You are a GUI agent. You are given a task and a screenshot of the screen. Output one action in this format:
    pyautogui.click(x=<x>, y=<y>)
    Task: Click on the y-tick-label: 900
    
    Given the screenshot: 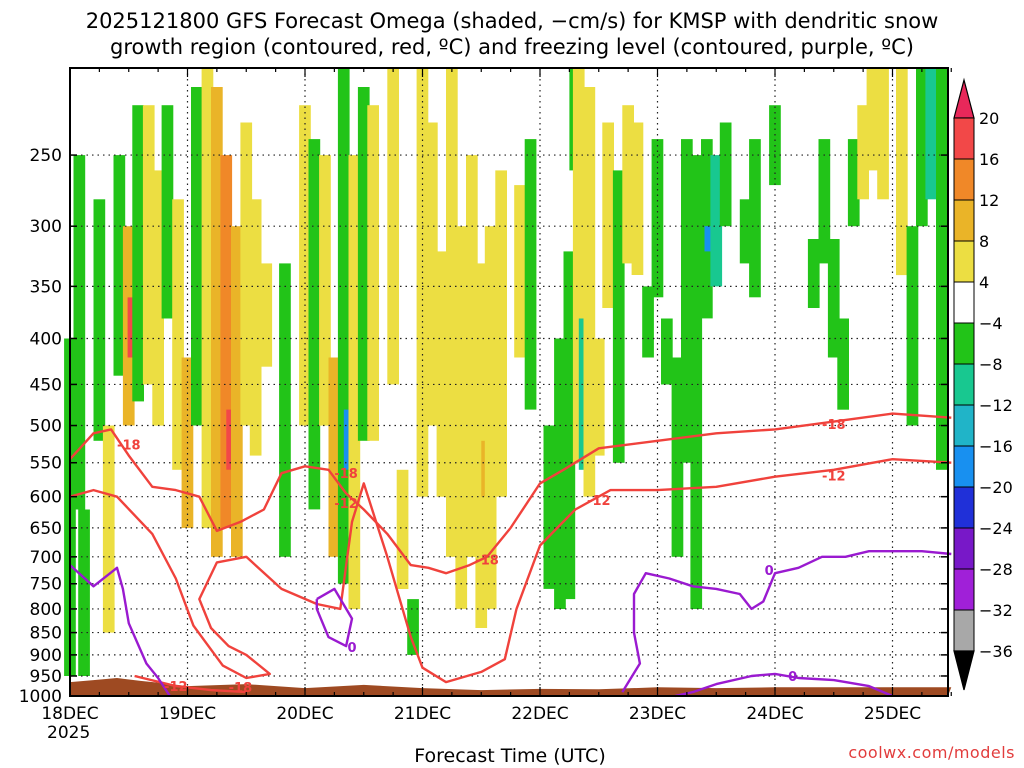 What is the action you would take?
    pyautogui.click(x=46, y=656)
    